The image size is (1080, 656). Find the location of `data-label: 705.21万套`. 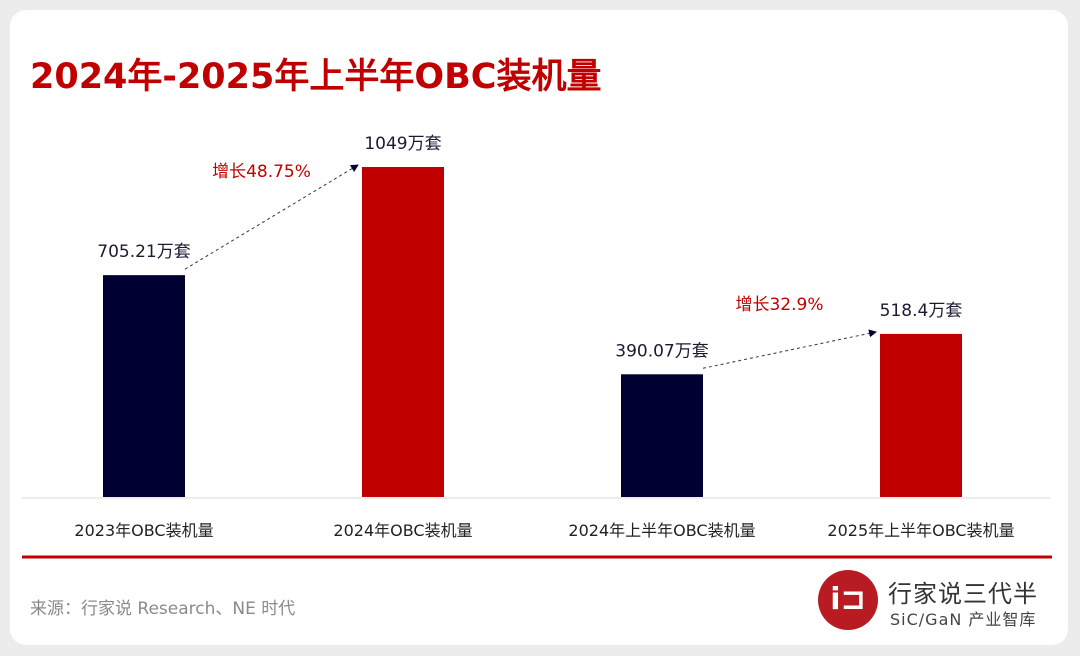

data-label: 705.21万套 is located at coordinates (143, 252).